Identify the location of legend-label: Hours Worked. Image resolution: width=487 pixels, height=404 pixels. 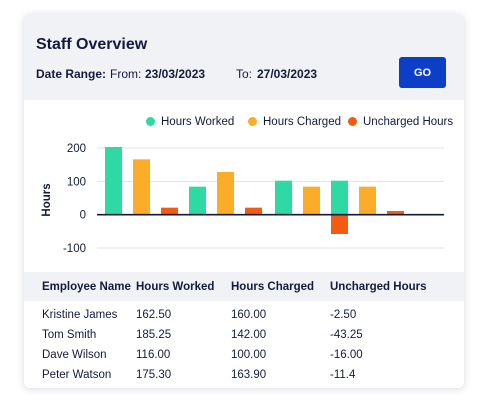
(198, 122).